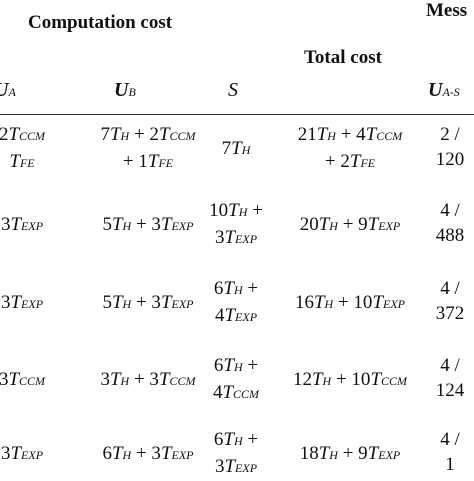 The height and width of the screenshot is (481, 474). Describe the element at coordinates (450, 134) in the screenshot. I see `cell-line: 2 /` at that location.